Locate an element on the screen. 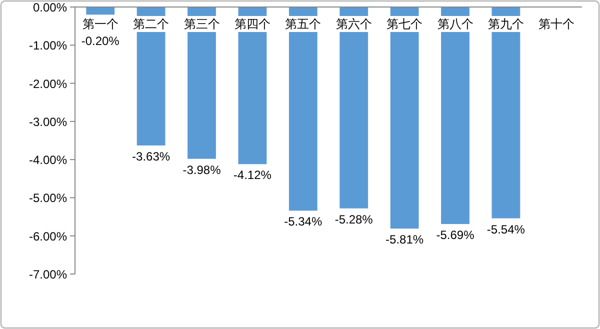  y-tick-label: -6.00% is located at coordinates (48, 236).